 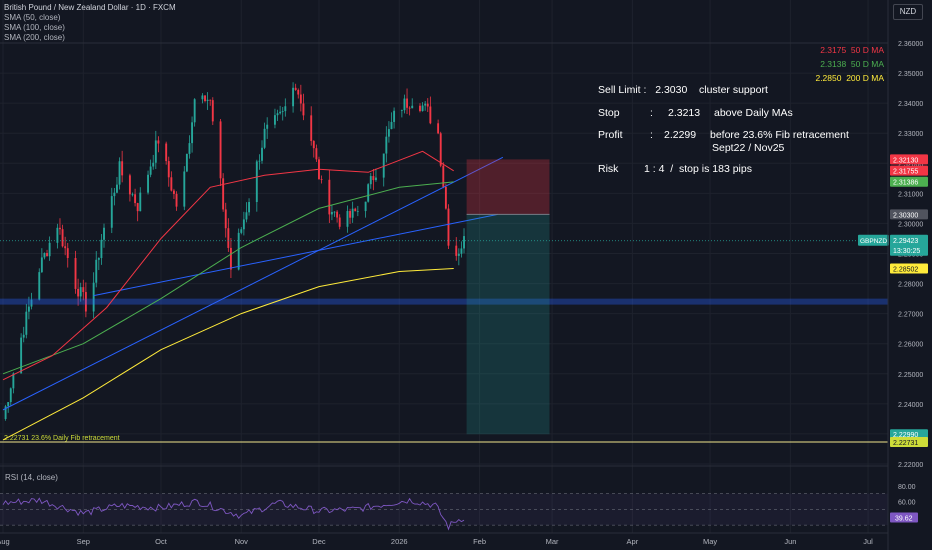 What do you see at coordinates (905, 443) in the screenshot?
I see `price-tag-fib: 2.22731` at bounding box center [905, 443].